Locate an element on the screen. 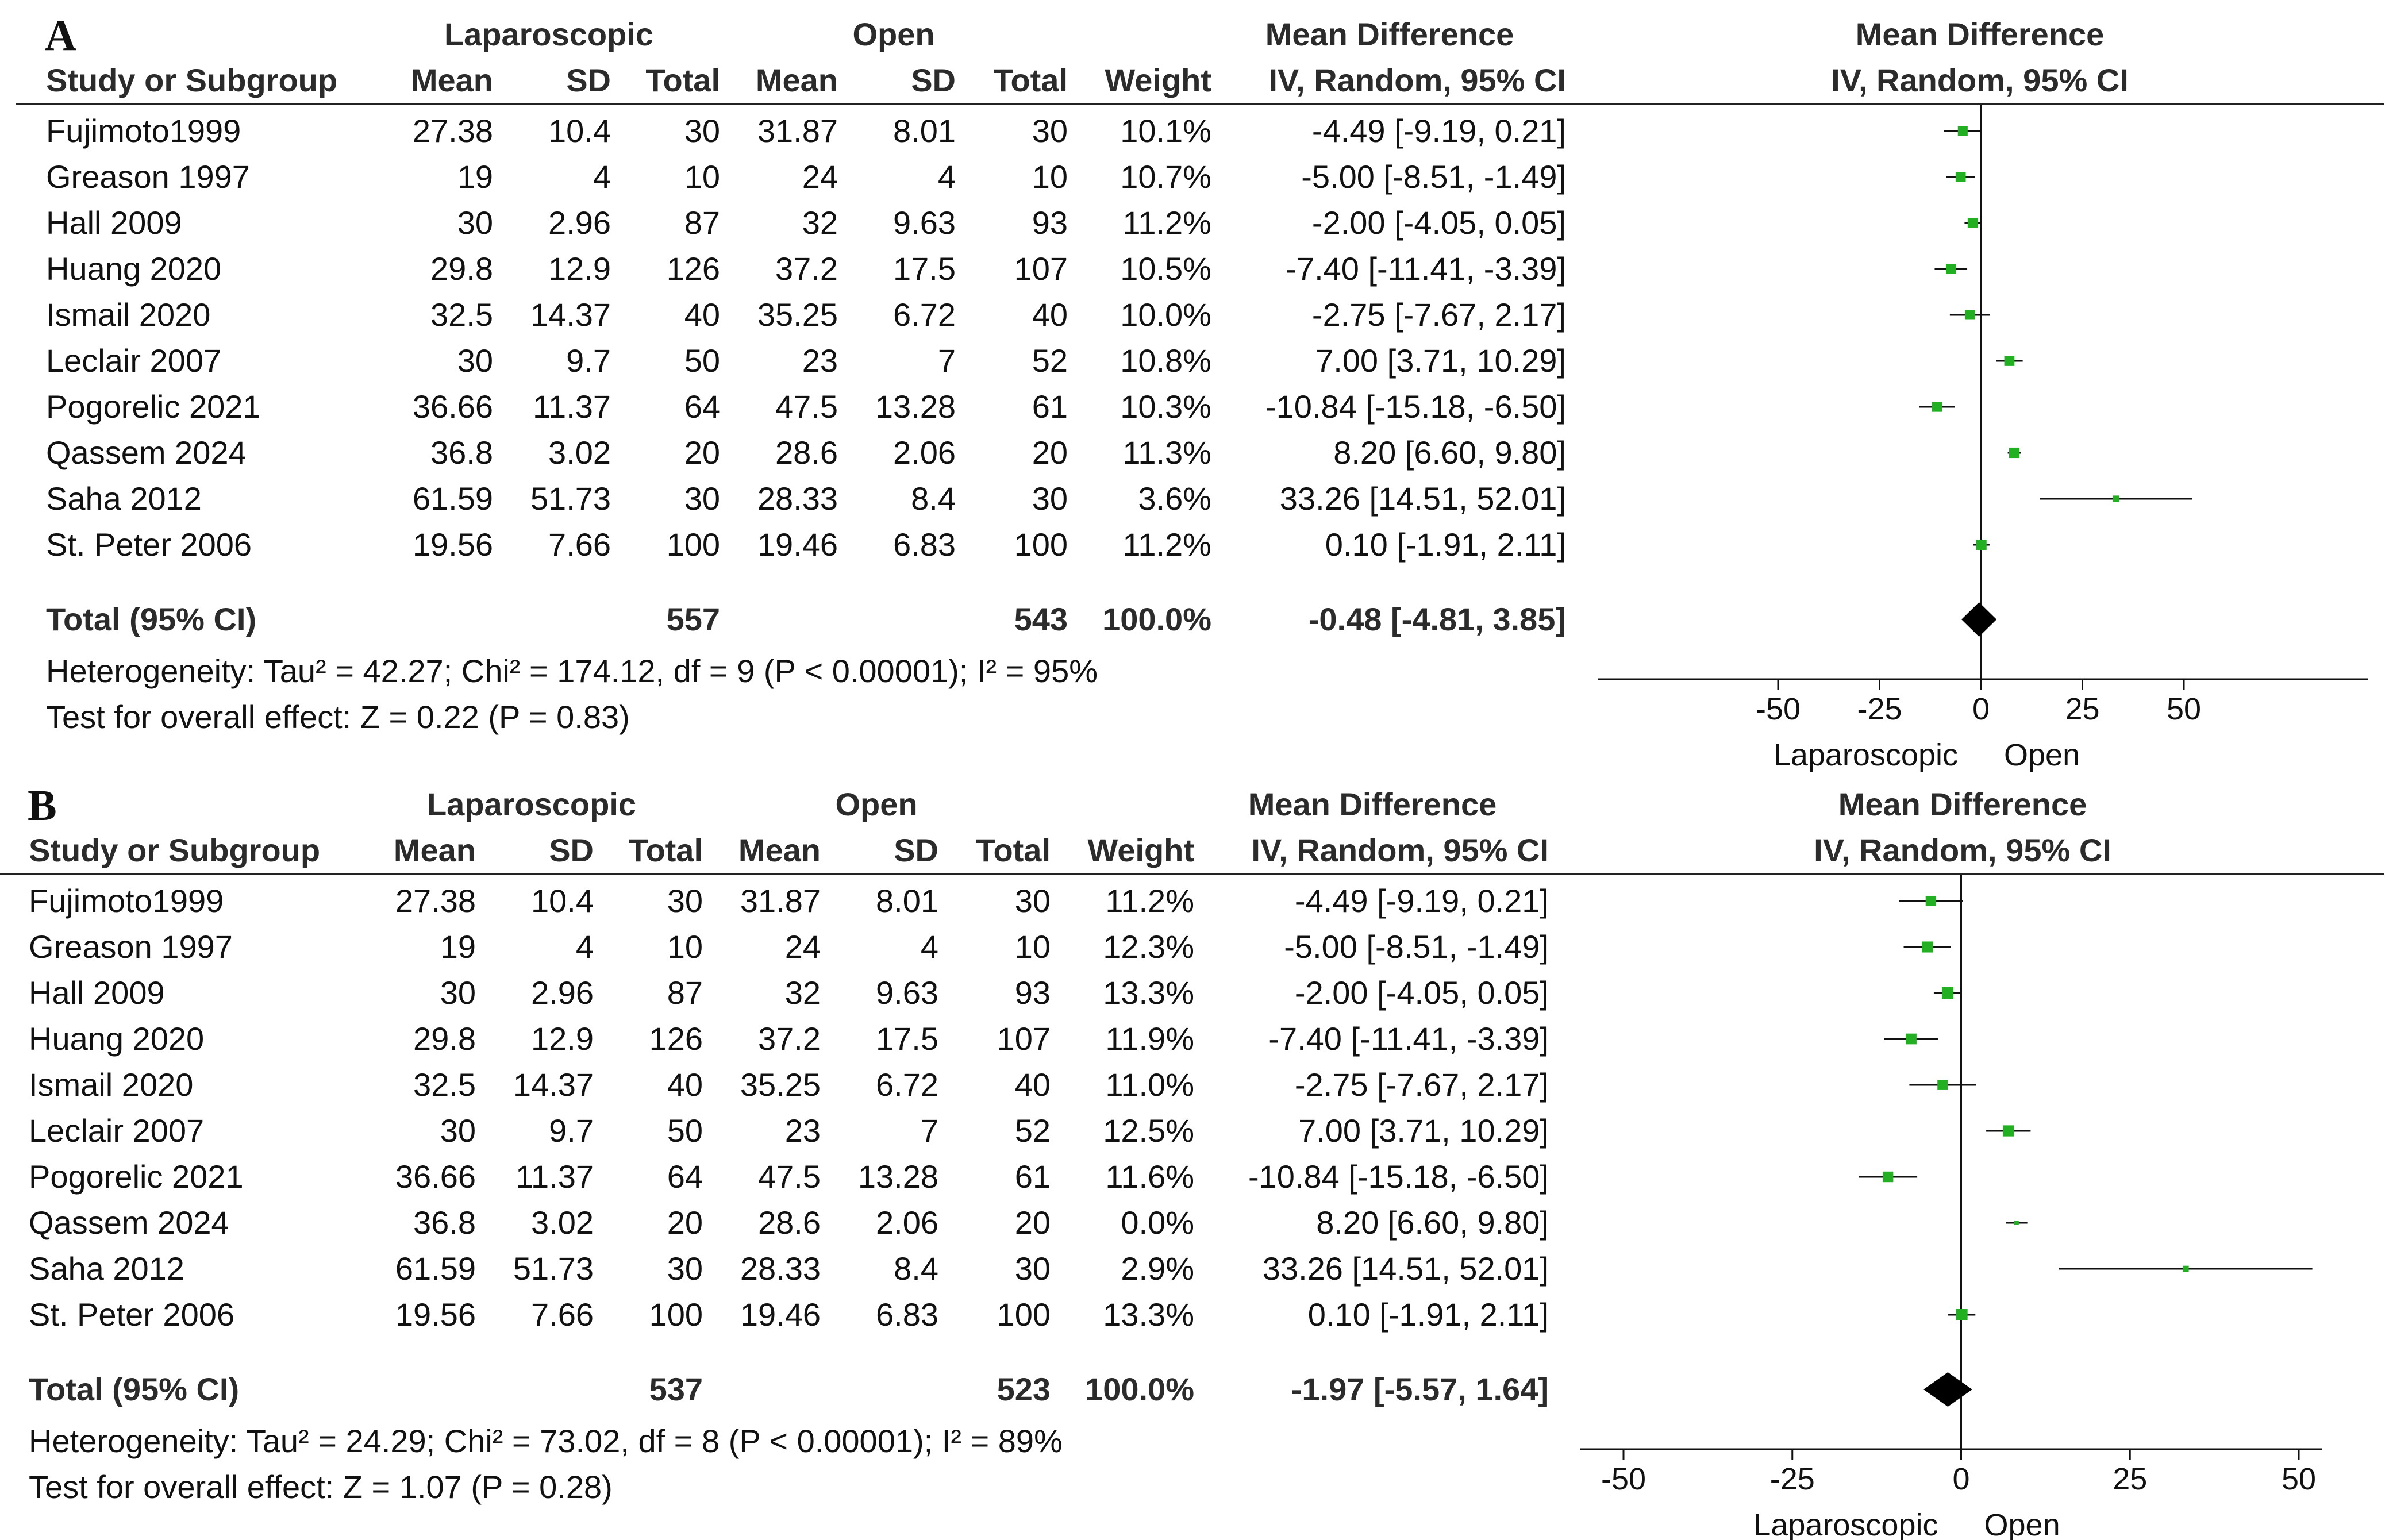 This screenshot has width=2389, height=1540. exp-total-header: Total is located at coordinates (682, 80).